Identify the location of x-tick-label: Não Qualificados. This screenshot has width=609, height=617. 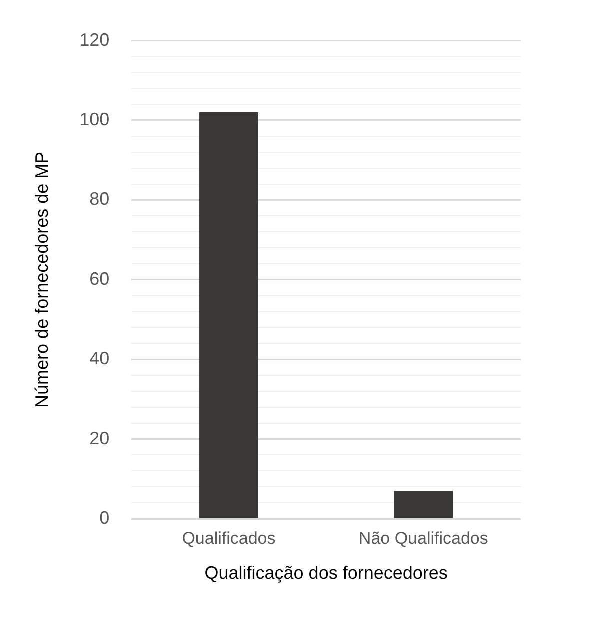
(423, 538).